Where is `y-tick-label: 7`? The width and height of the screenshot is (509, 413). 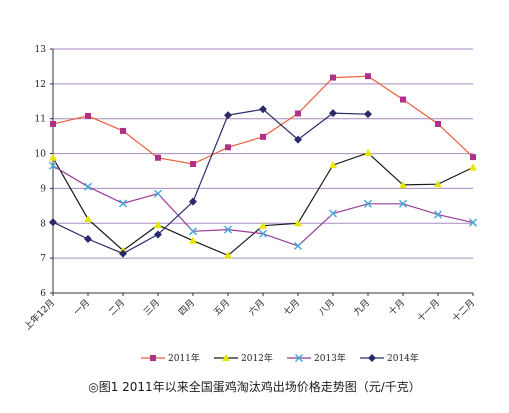 y-tick-label: 7 is located at coordinates (43, 259).